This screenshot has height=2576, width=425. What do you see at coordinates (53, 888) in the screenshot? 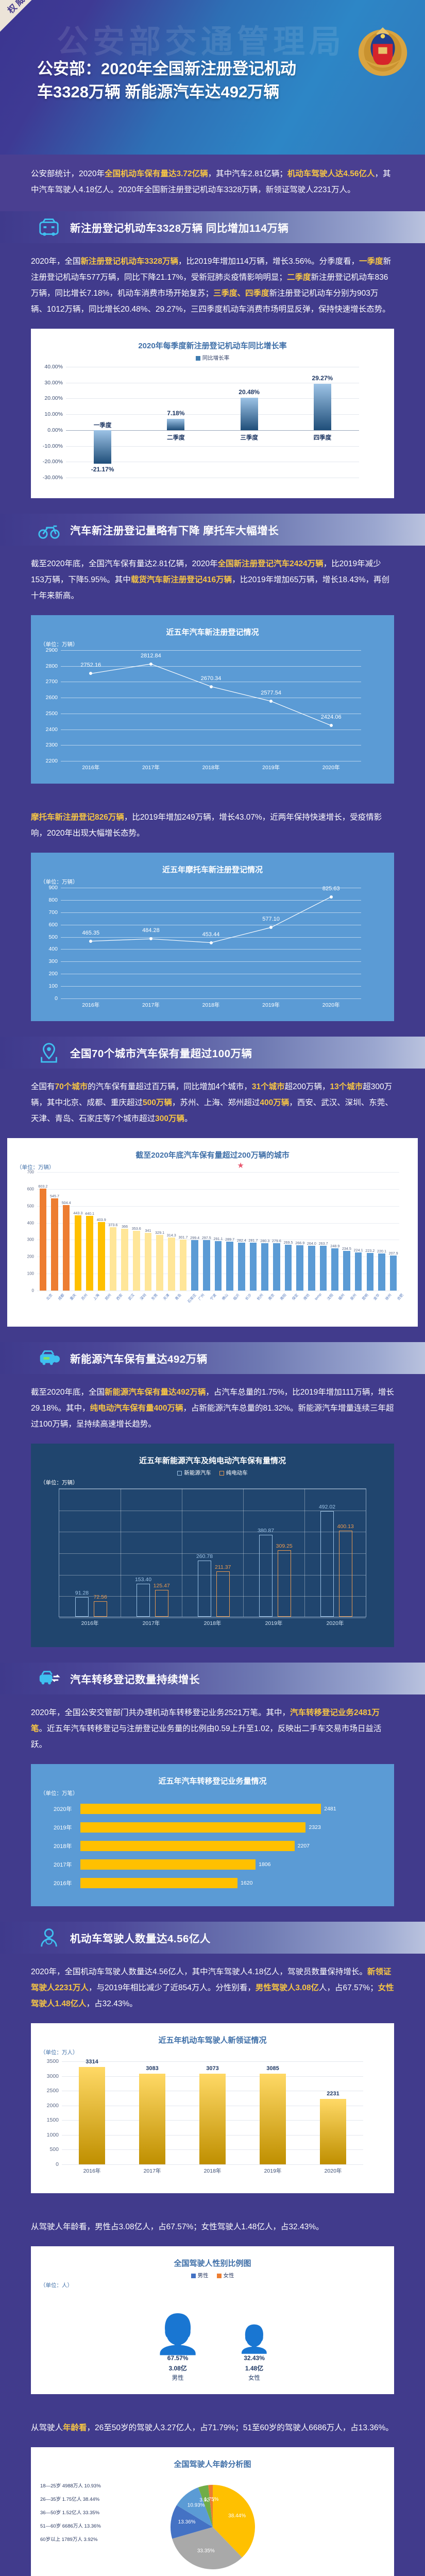
I see `y-axis-label: 900` at bounding box center [53, 888].